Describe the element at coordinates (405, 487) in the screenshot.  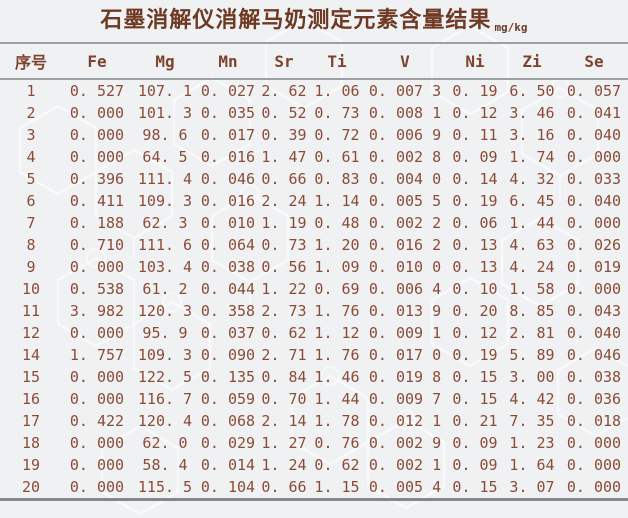
I see `value-cell: 0. 005 4` at that location.